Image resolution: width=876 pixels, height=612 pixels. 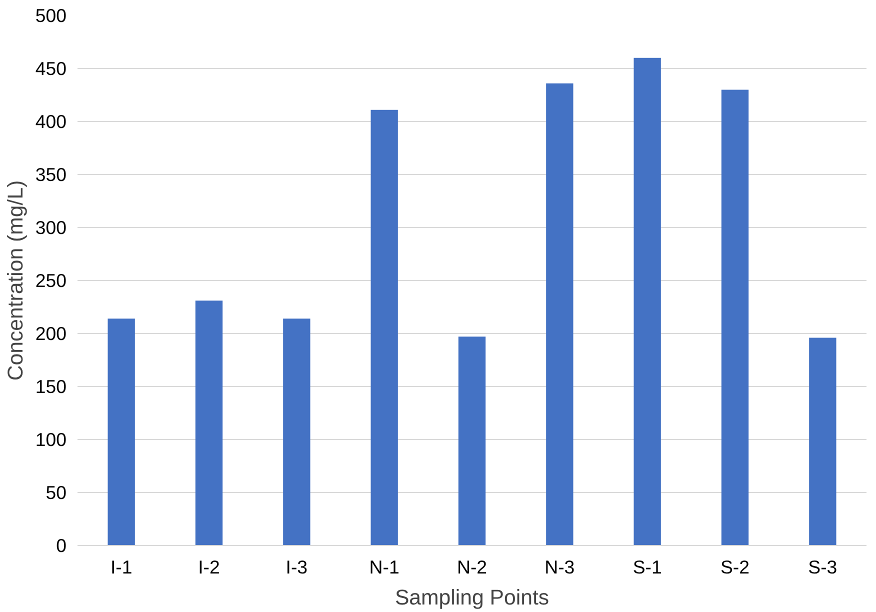 I want to click on x-tick-label: S-3, so click(x=823, y=567).